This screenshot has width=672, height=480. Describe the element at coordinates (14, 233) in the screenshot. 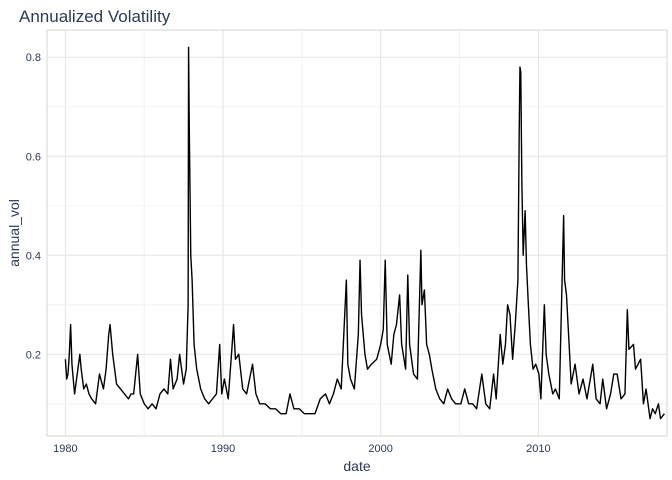

I see `y-axis-title: annual_vol` at that location.